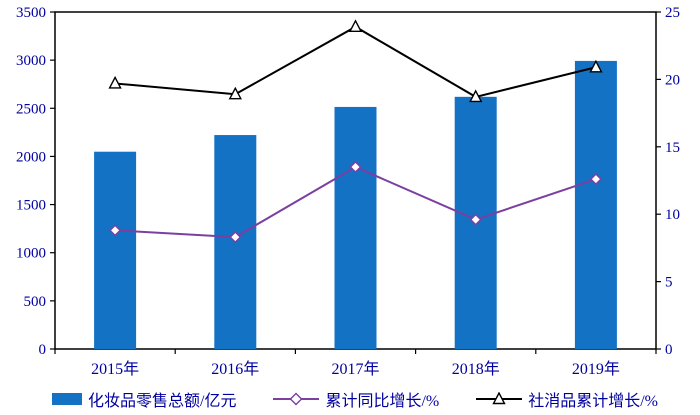 Image resolution: width=700 pixels, height=415 pixels. I want to click on y-left-tick-label: 2500, so click(31, 109).